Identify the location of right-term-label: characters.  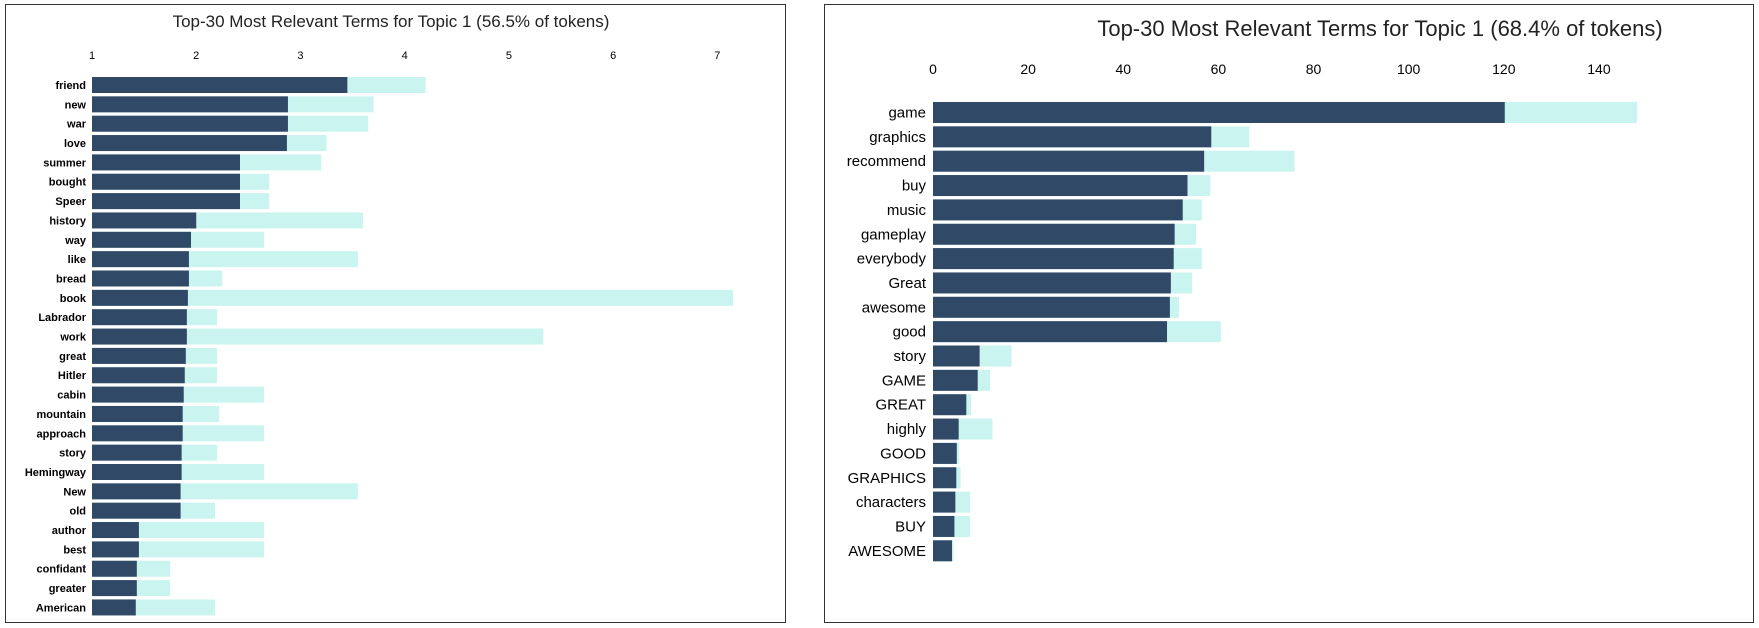
(891, 502).